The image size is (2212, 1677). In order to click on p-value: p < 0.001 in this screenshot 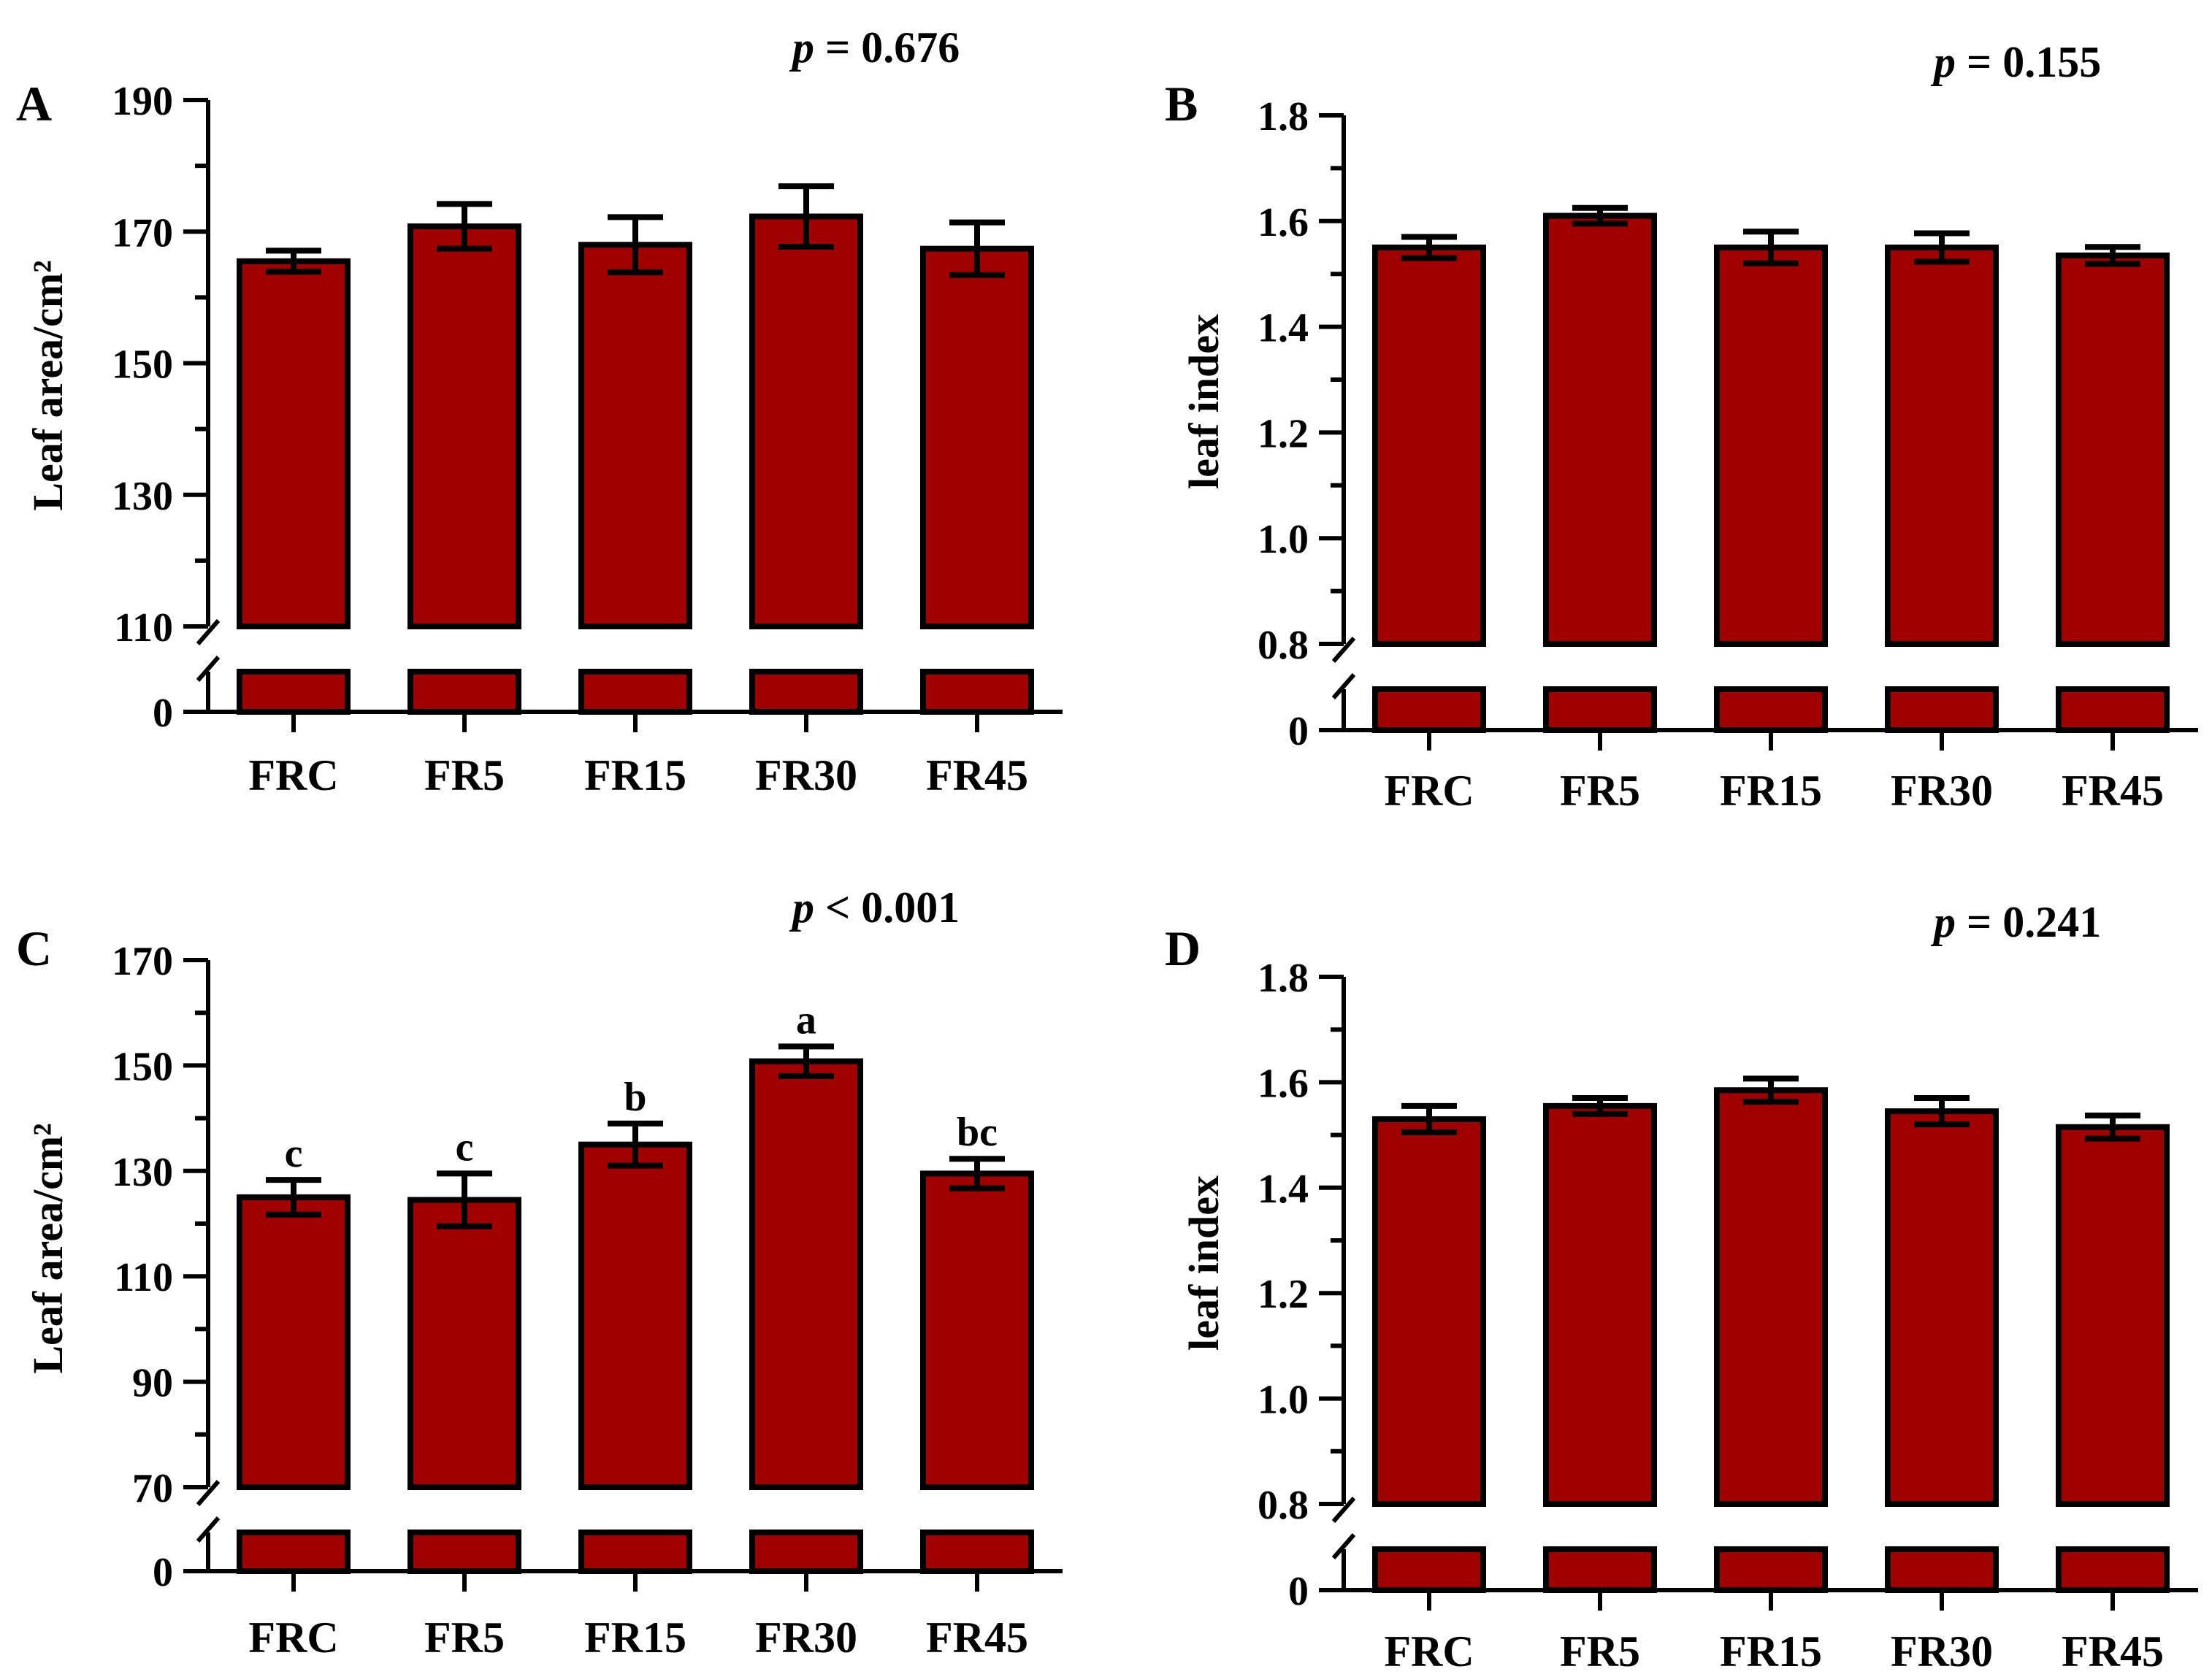, I will do `click(874, 907)`.